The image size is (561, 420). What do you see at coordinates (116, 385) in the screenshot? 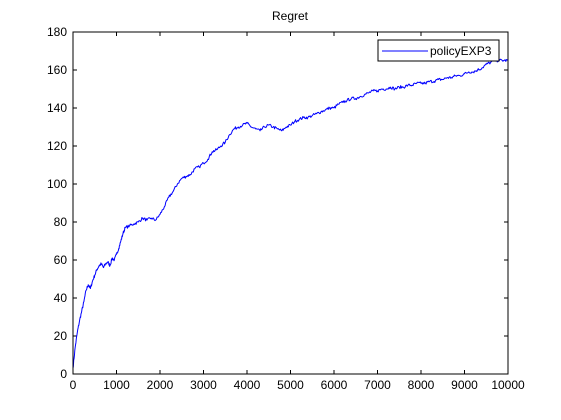
I see `x-tick-label: 1000` at bounding box center [116, 385].